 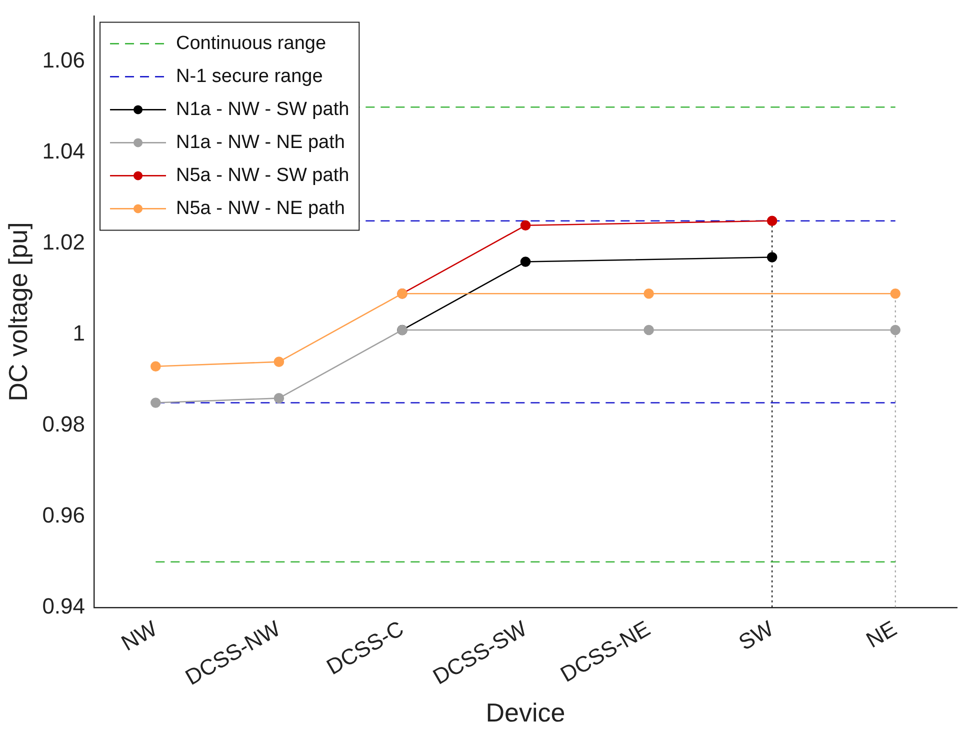 I want to click on x-tick-label: NW, so click(x=139, y=636).